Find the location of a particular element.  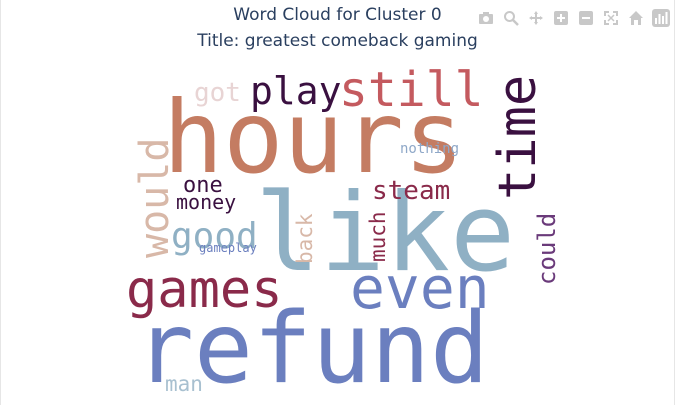

word-time: time is located at coordinates (518, 137).